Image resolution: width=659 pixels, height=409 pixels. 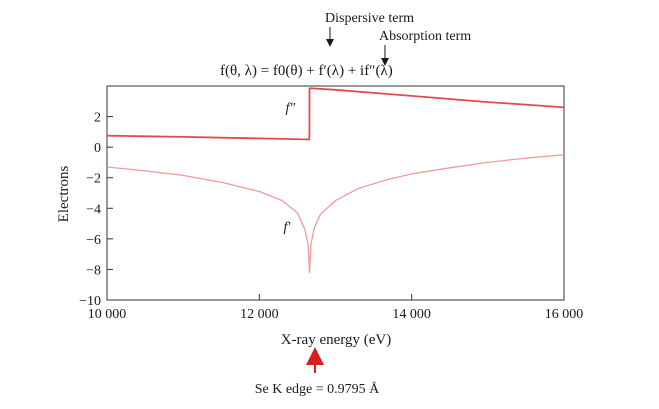 What do you see at coordinates (369, 18) in the screenshot?
I see `dispersive-term-label: Dispersive term` at bounding box center [369, 18].